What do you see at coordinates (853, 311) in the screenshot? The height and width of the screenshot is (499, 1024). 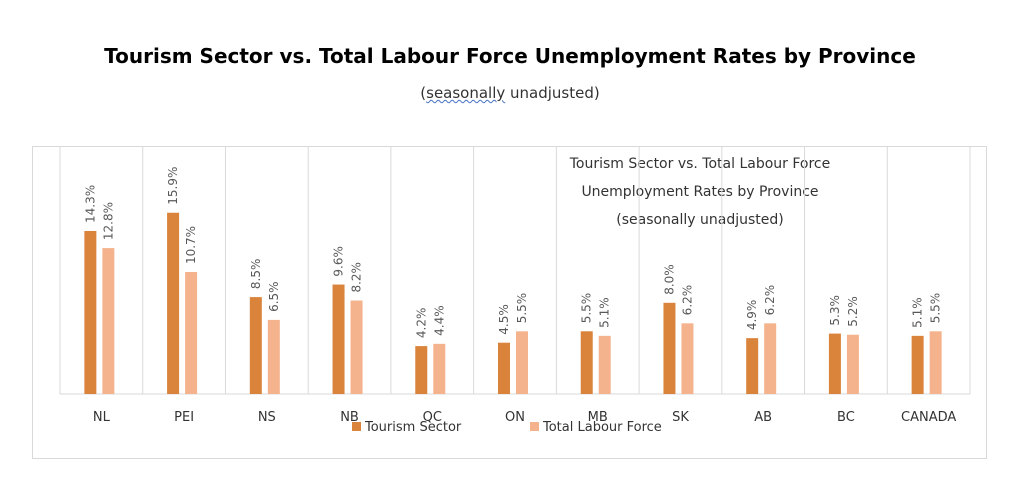 I see `data-label: 5.2%` at bounding box center [853, 311].